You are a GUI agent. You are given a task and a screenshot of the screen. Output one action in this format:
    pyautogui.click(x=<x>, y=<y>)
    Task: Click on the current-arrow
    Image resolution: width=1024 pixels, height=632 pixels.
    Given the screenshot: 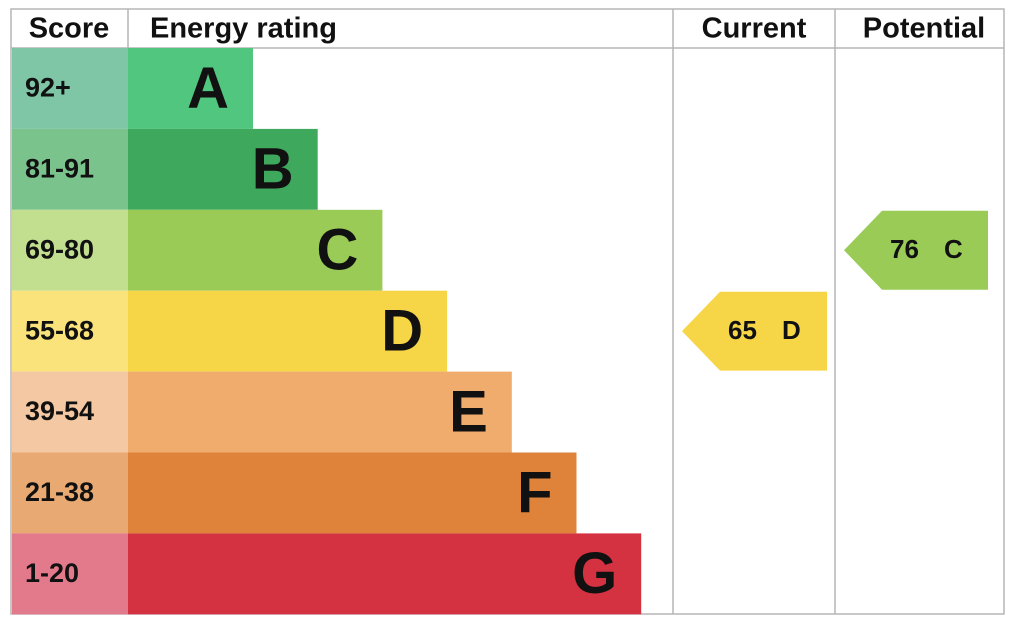 What is the action you would take?
    pyautogui.click(x=754, y=331)
    